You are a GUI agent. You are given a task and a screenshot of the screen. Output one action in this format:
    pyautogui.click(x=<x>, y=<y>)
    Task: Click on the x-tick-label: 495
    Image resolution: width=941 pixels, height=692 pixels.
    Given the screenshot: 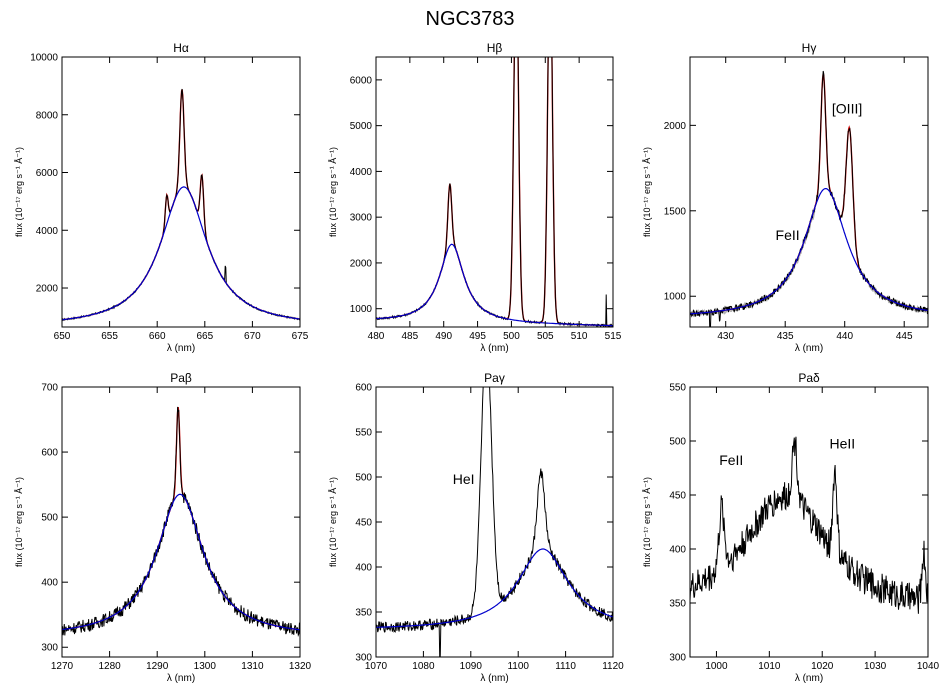 What is the action you would take?
    pyautogui.click(x=477, y=336)
    